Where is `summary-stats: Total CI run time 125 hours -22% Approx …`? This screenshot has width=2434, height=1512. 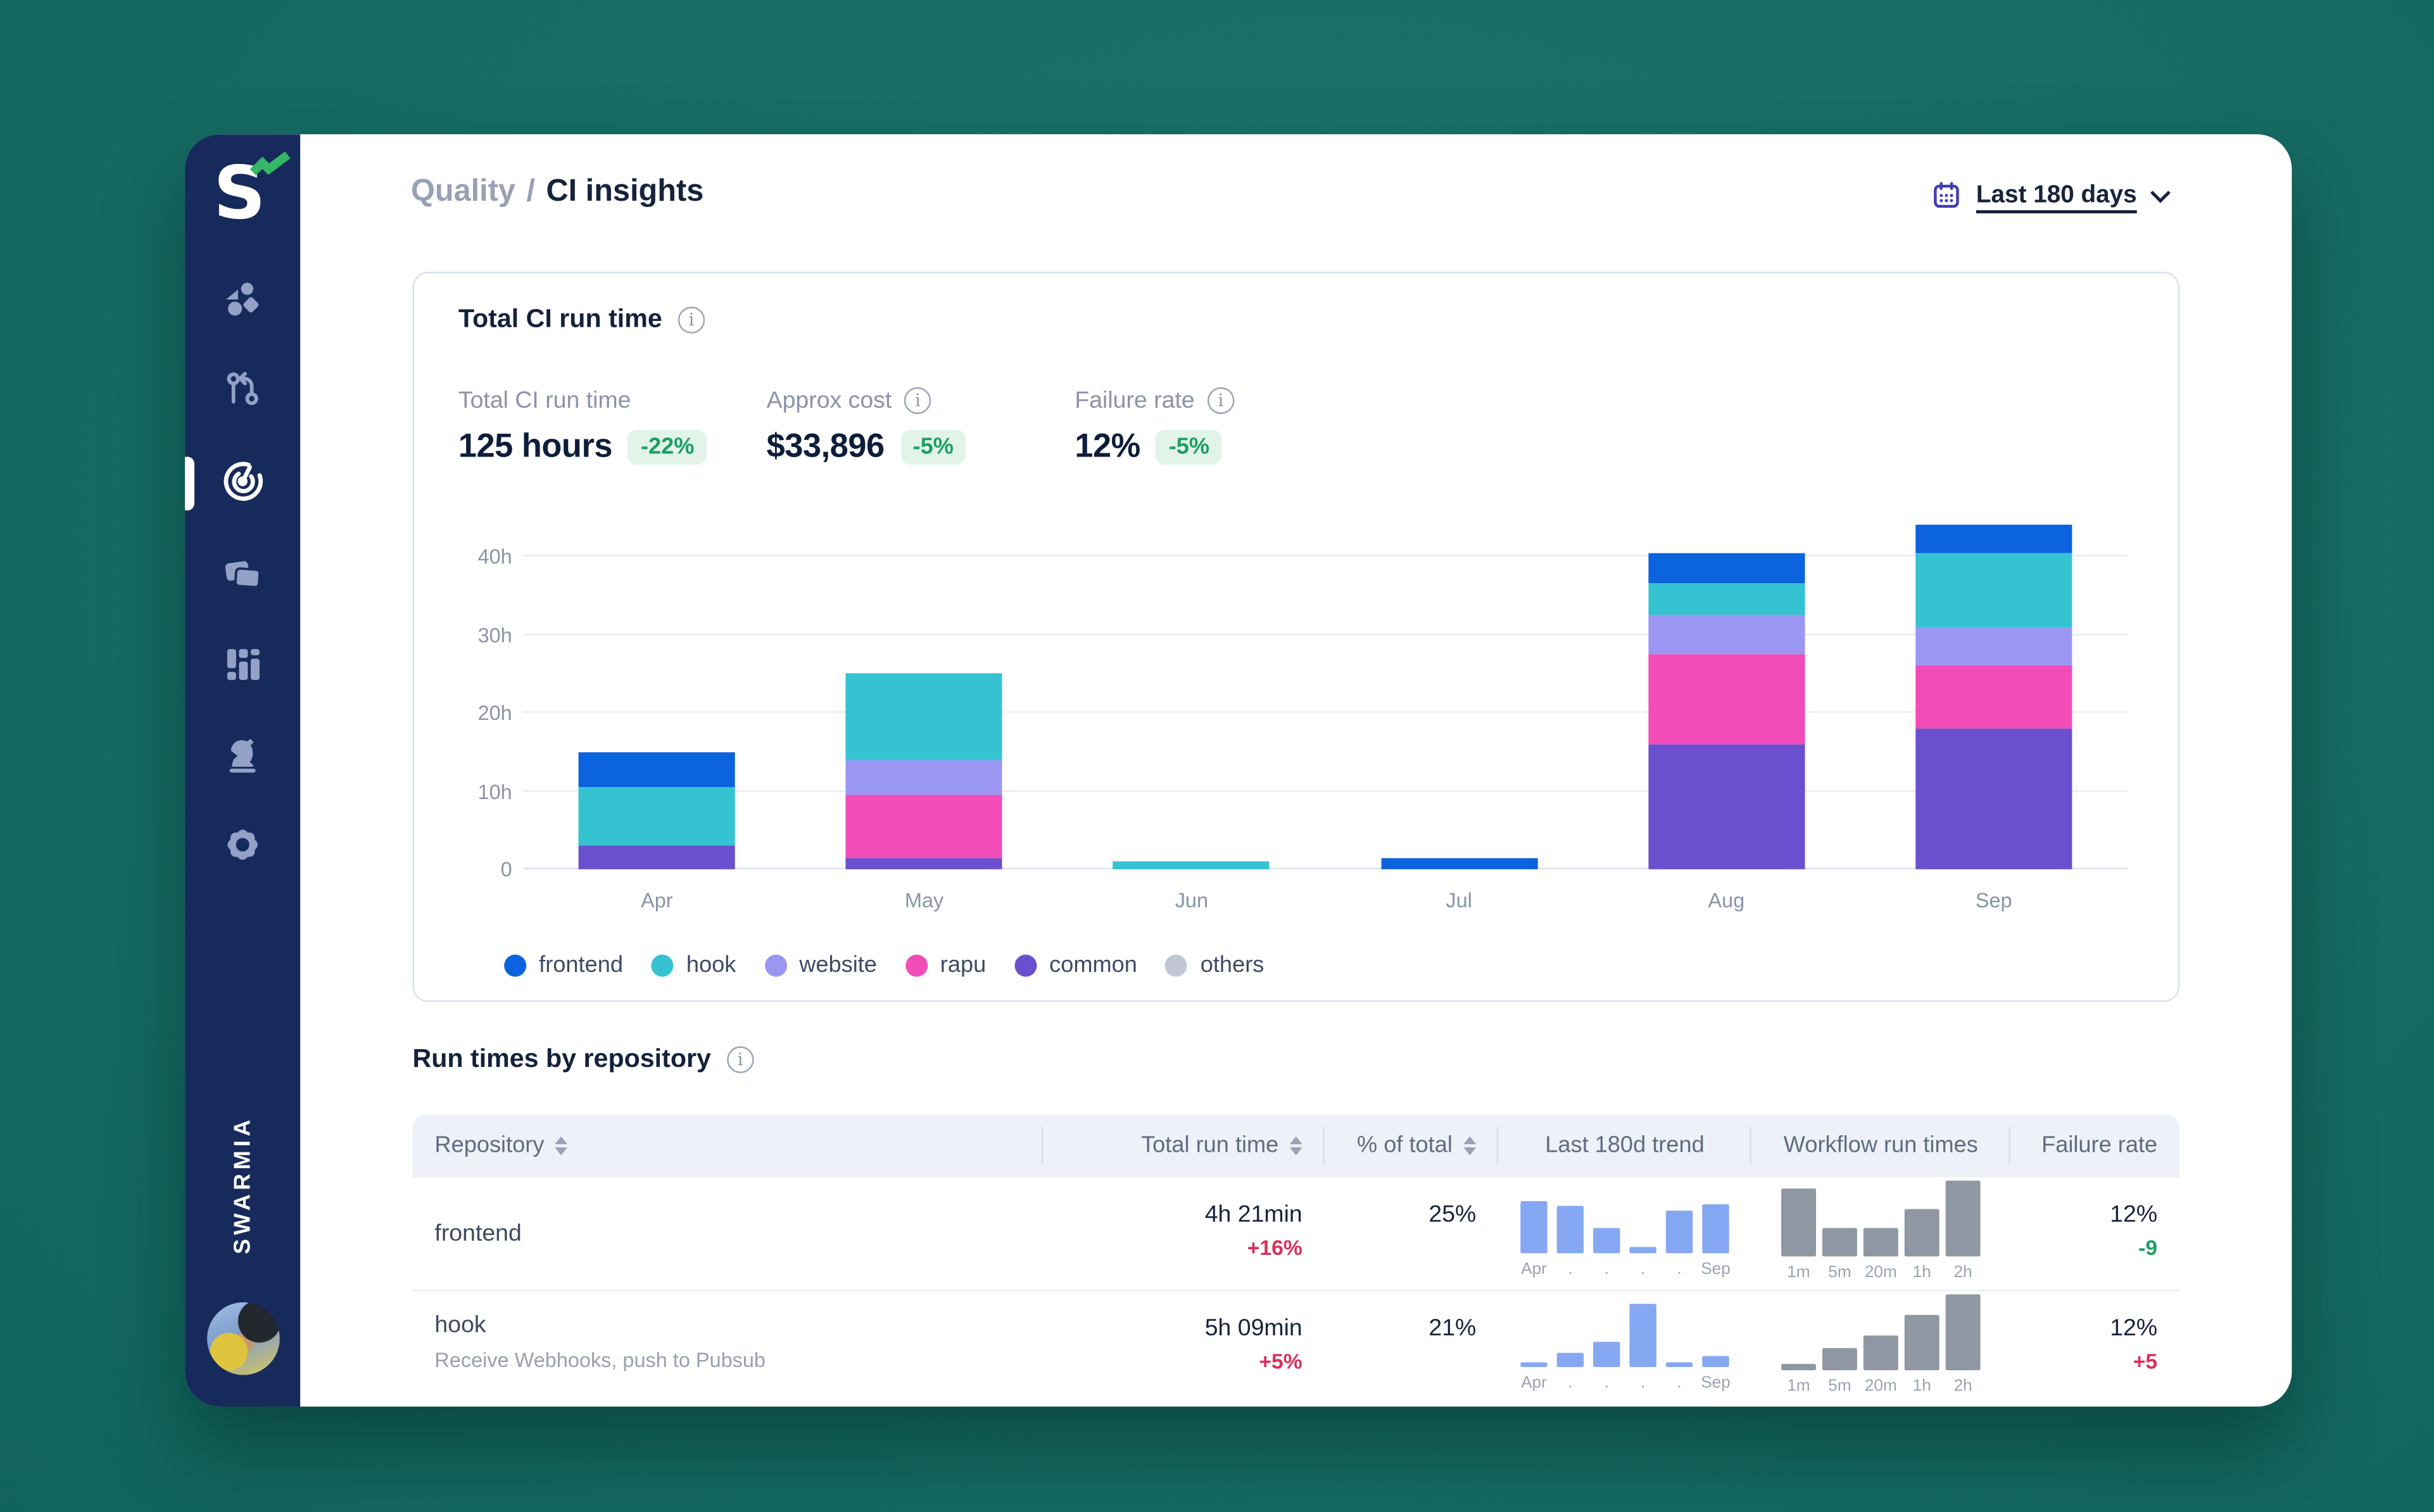
summary-stats: Total CI run time 125 hours -22% Approx … is located at coordinates (920, 427).